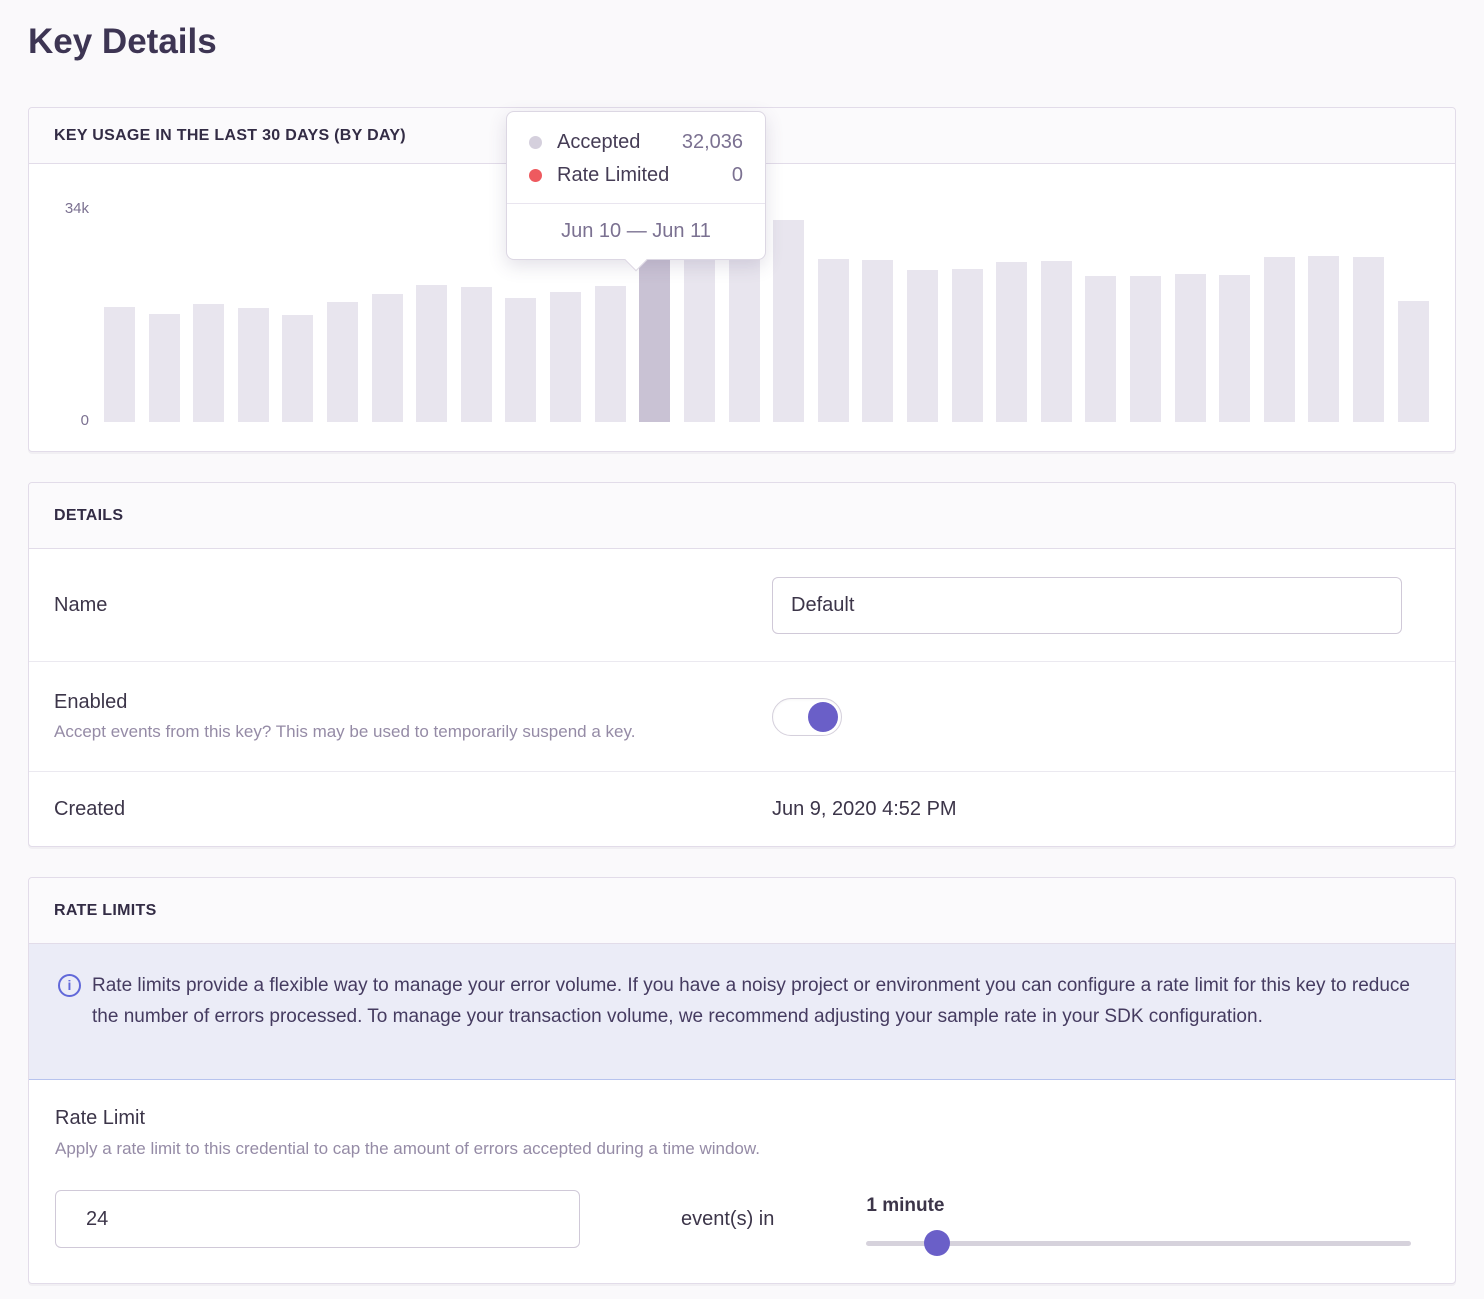 The width and height of the screenshot is (1484, 1299). I want to click on y-axis-max-label: 34k, so click(76, 208).